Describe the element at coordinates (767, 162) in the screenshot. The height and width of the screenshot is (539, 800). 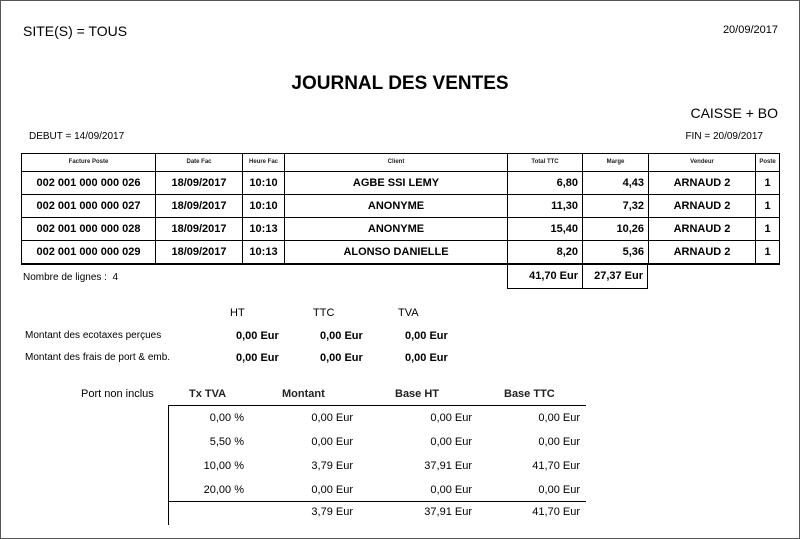
I see `col-poste: Poste` at that location.